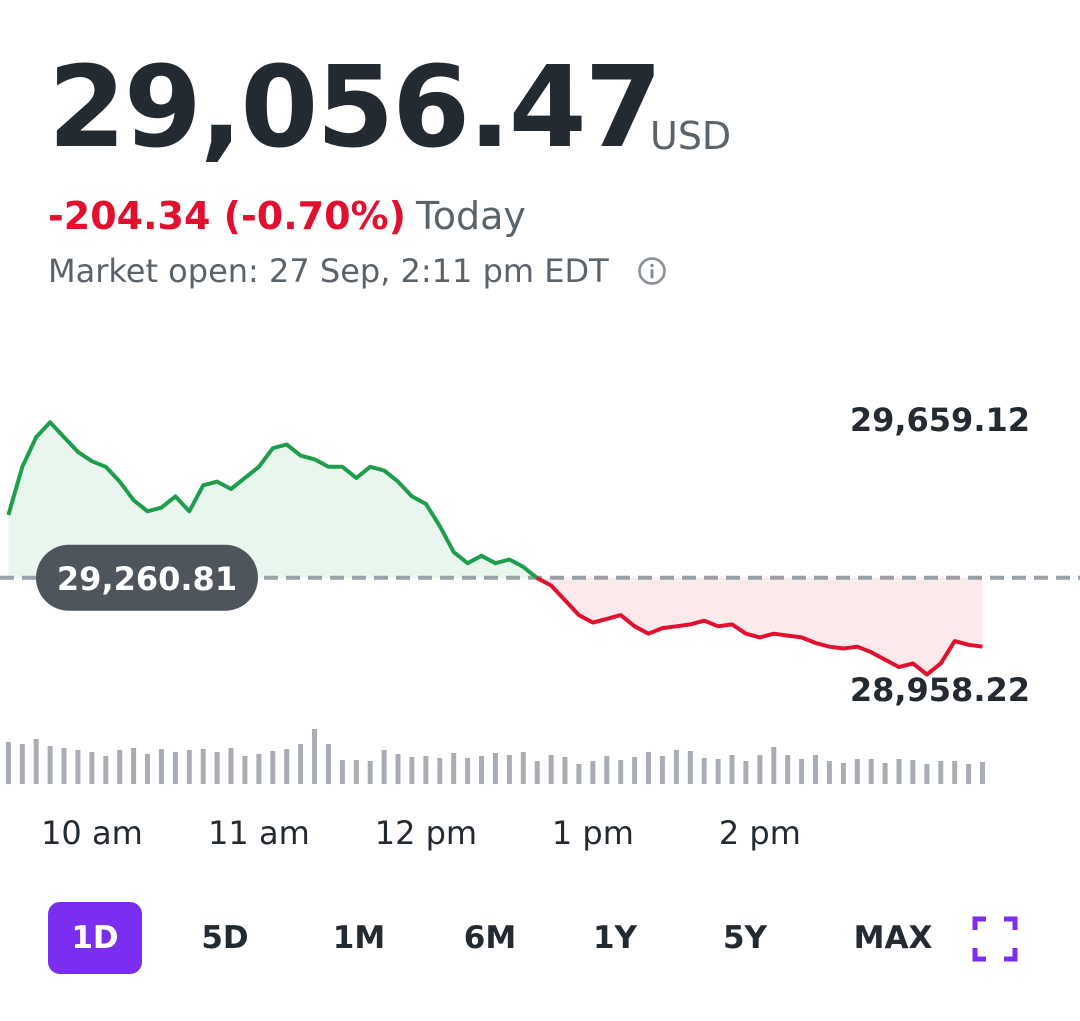  Describe the element at coordinates (615, 938) in the screenshot. I see `range-button-1y: 1Y` at that location.